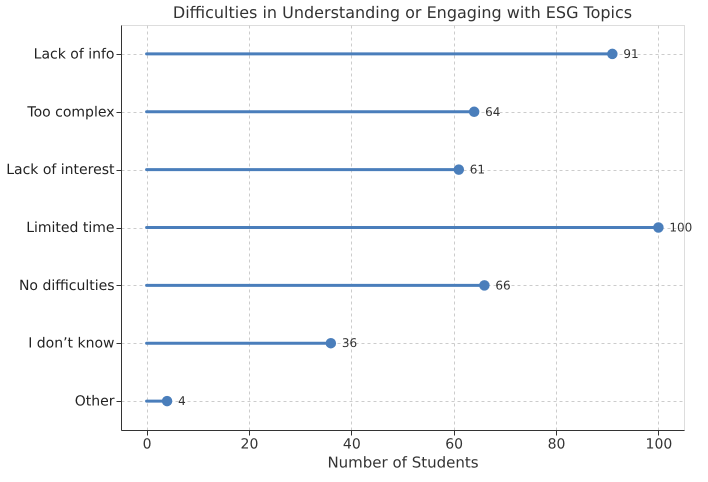 This screenshot has width=708, height=482. Describe the element at coordinates (182, 401) in the screenshot. I see `data-label: 4` at that location.